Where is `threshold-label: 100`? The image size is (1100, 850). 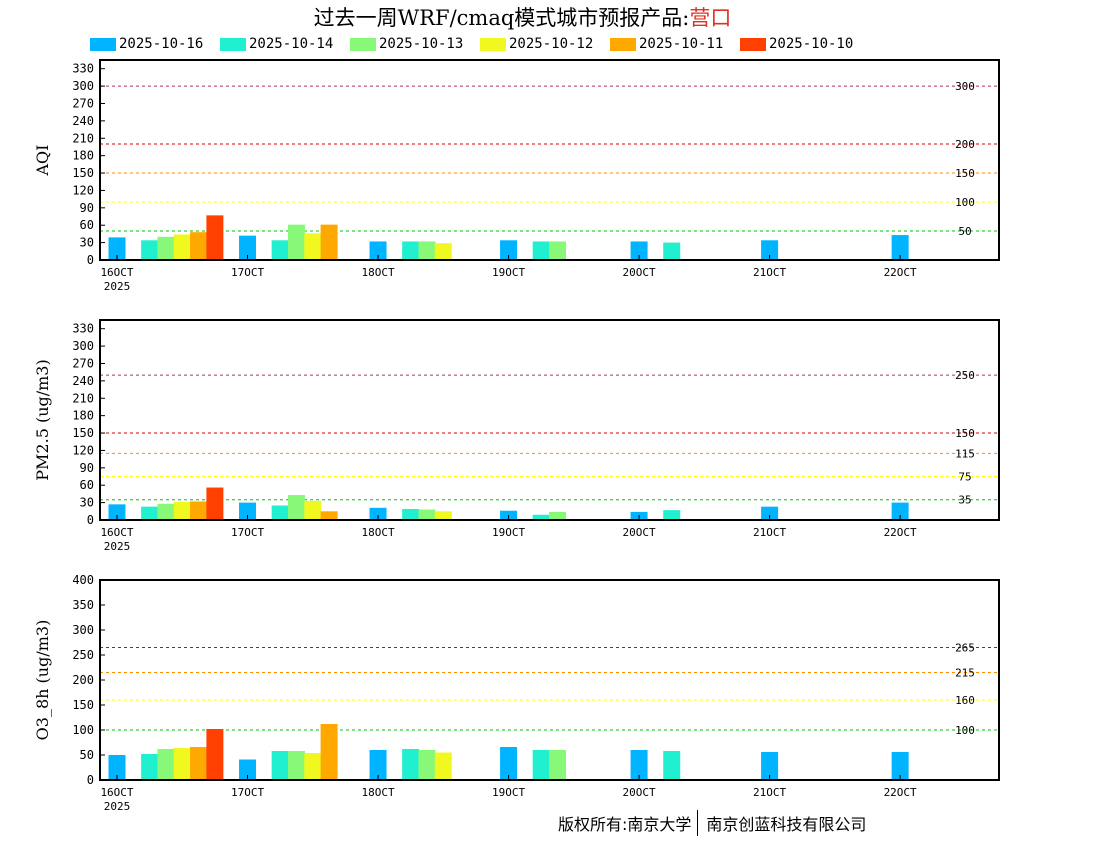
threshold-label: 100 is located at coordinates (965, 202).